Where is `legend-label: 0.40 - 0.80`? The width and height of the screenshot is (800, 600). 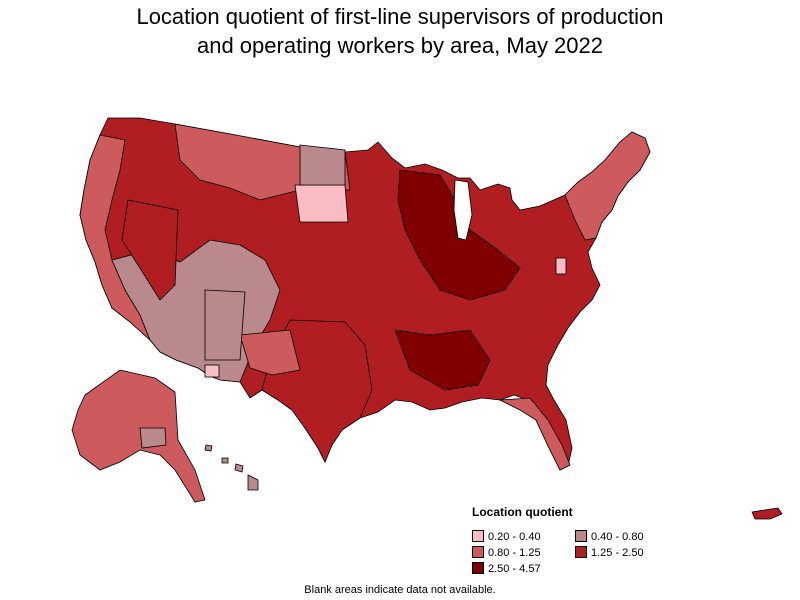
legend-label: 0.40 - 0.80 is located at coordinates (617, 537).